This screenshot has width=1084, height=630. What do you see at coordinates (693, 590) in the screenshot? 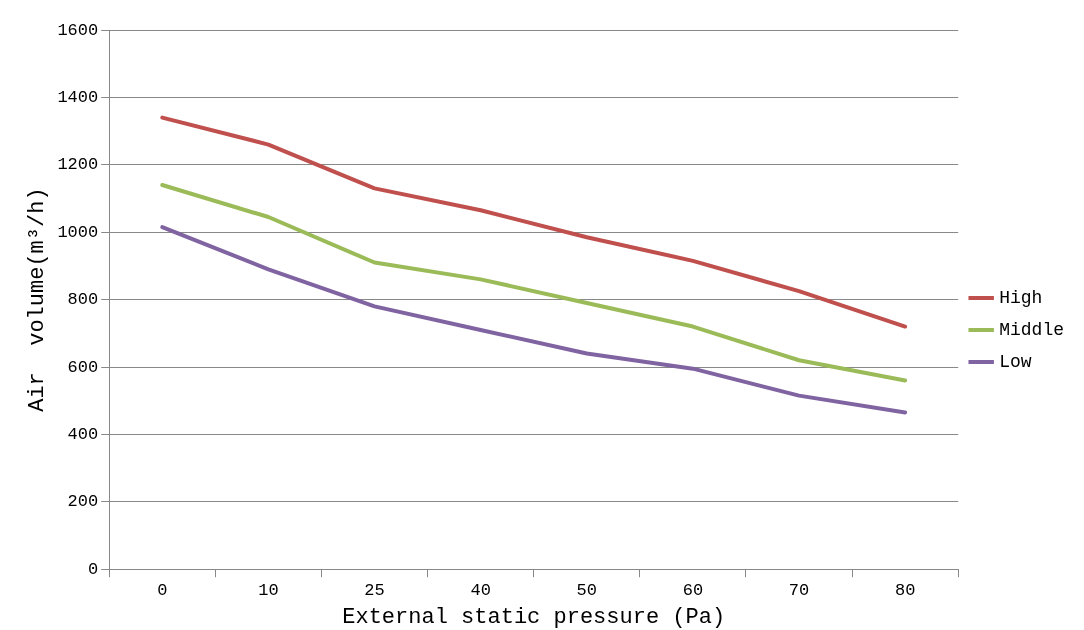
I see `x-tick-label: 60` at bounding box center [693, 590].